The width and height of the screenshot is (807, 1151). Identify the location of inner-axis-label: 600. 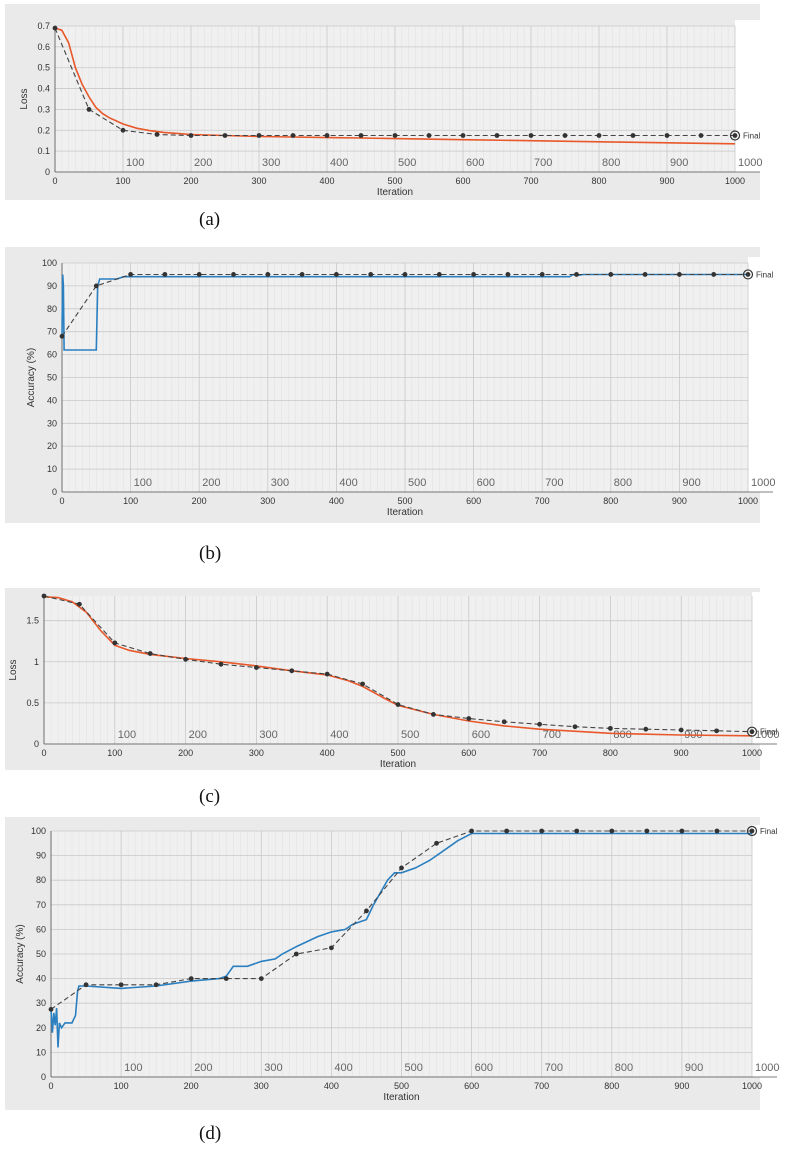
(484, 1068).